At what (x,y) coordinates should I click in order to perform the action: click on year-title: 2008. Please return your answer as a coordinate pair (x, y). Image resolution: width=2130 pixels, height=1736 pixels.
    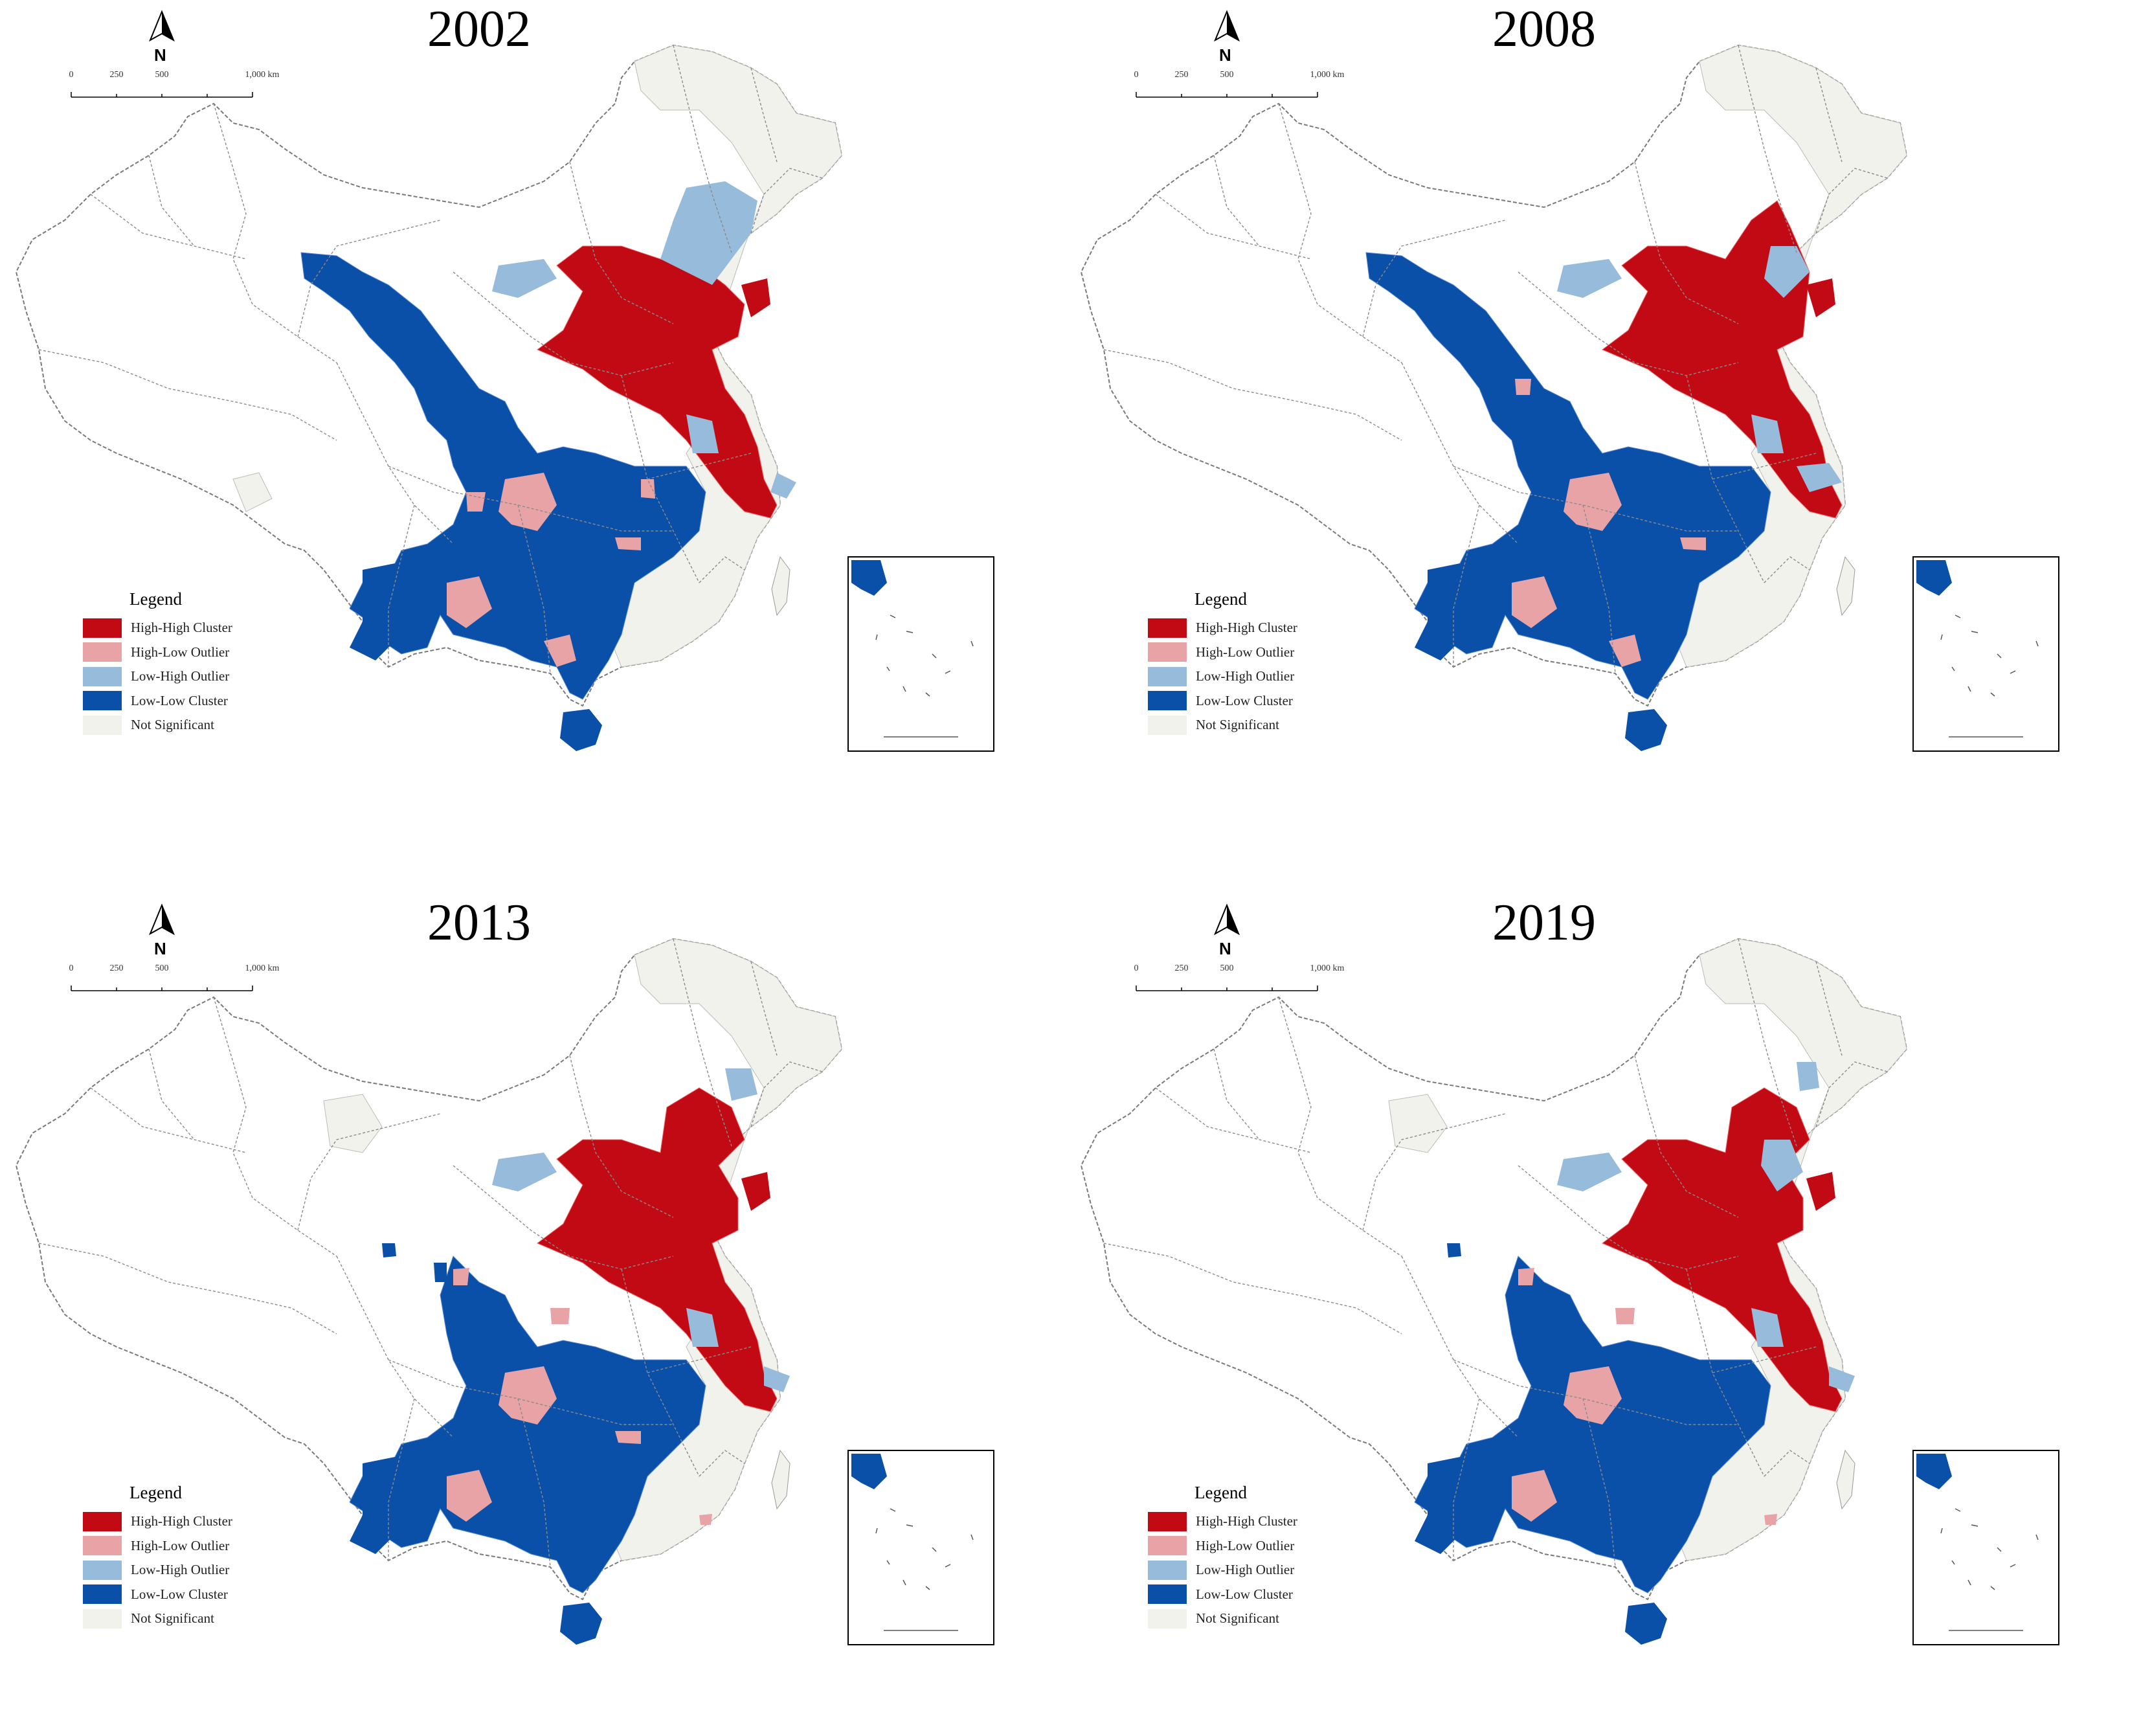
    Looking at the image, I should click on (1544, 30).